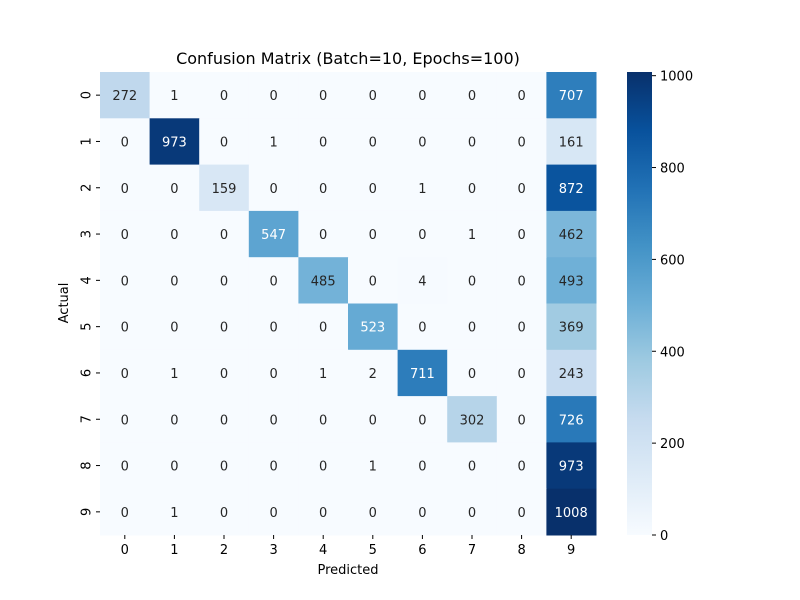  Describe the element at coordinates (174, 550) in the screenshot. I see `x-tick-label: 1` at that location.